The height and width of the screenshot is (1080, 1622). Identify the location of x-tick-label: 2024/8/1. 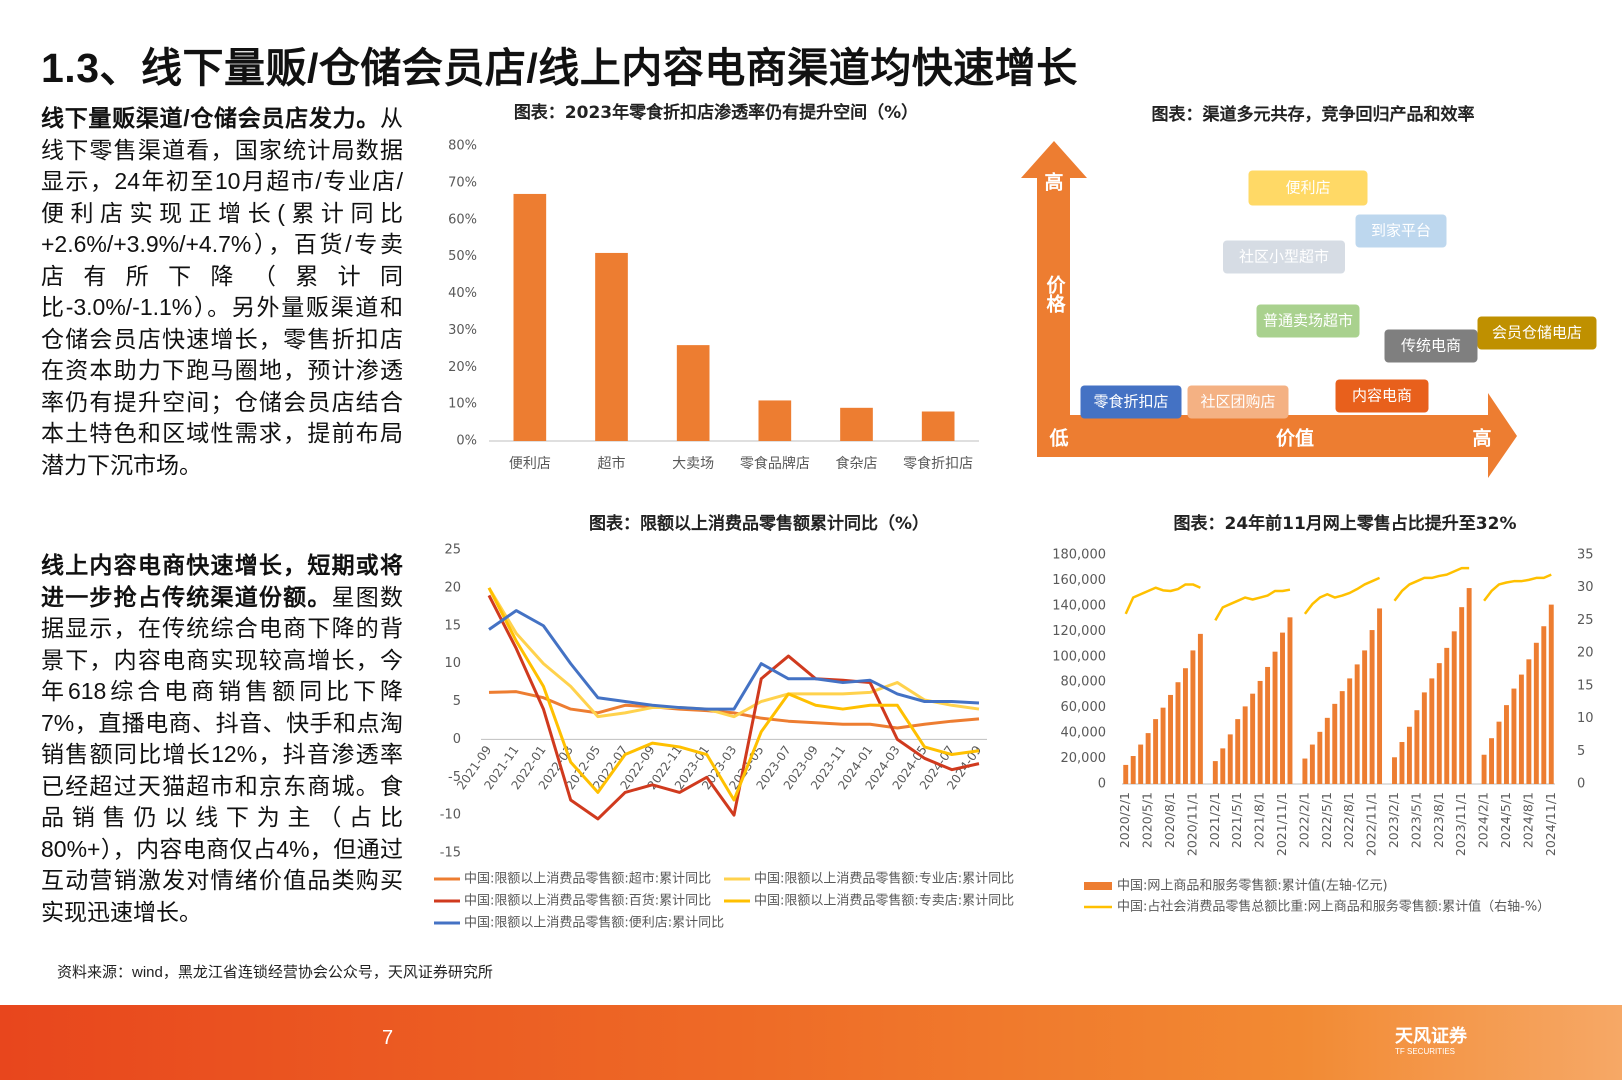
(1527, 820).